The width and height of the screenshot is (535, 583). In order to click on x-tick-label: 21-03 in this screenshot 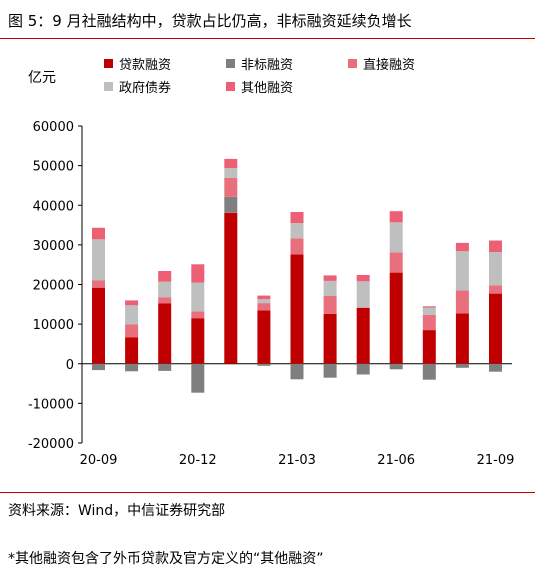, I will do `click(297, 460)`.